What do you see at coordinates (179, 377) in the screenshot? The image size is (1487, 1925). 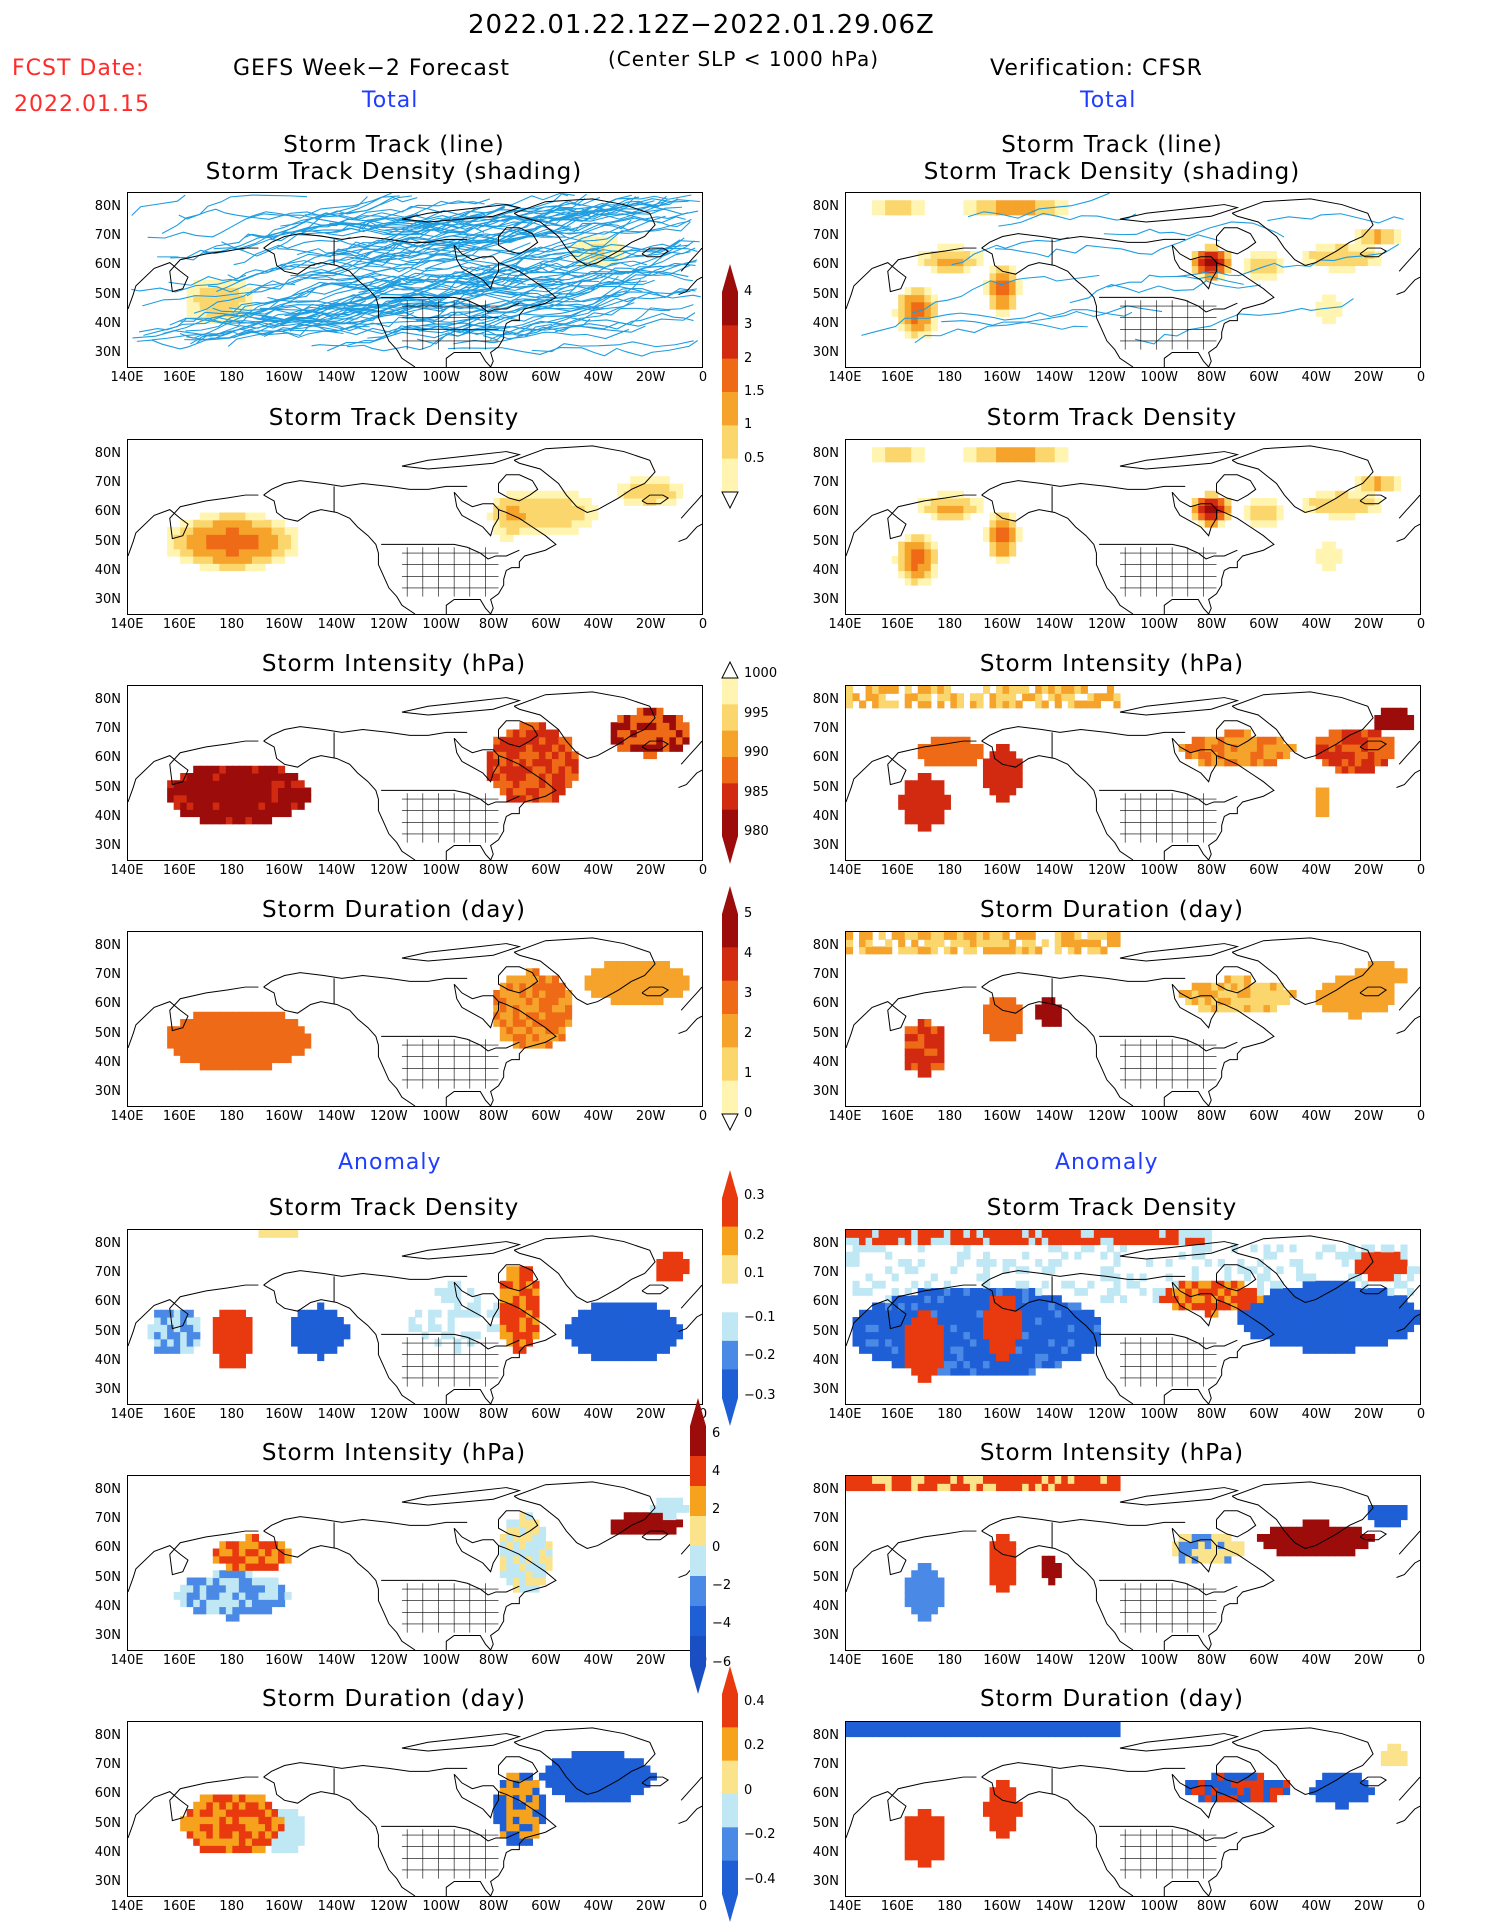 I see `lon-tick-label: 160E` at bounding box center [179, 377].